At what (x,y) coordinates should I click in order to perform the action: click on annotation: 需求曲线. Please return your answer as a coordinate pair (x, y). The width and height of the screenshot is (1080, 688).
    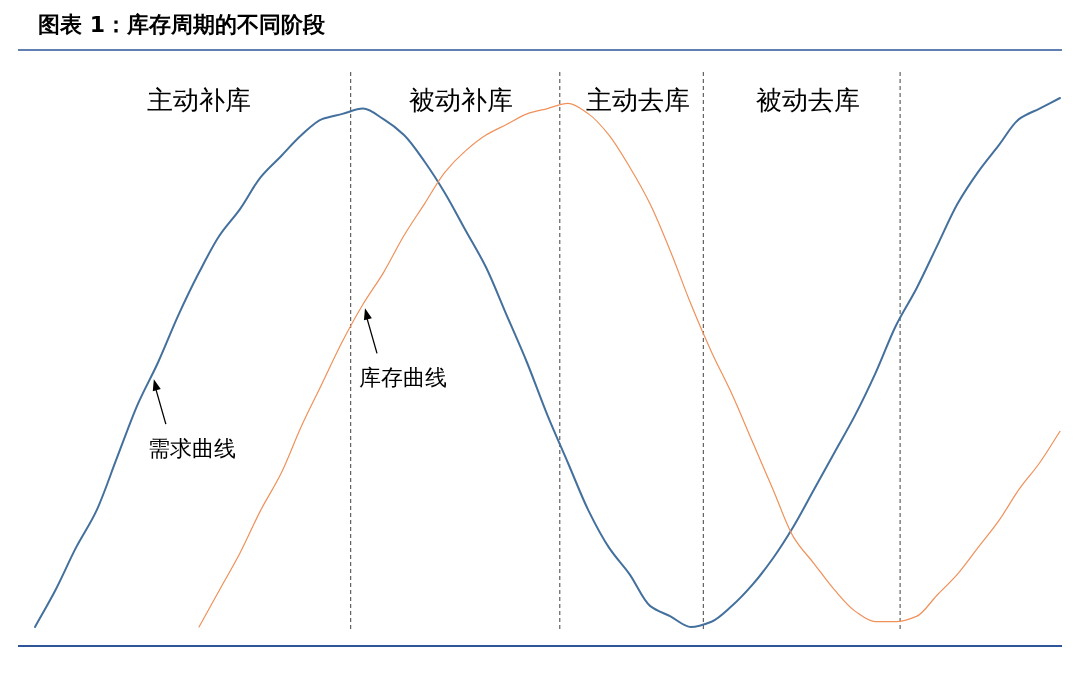
    Looking at the image, I should click on (191, 449).